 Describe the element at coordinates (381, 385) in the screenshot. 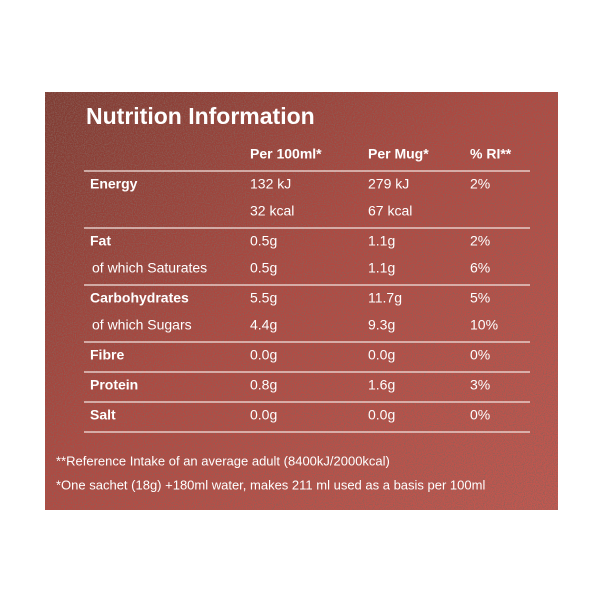

I see `value: 1.6g` at that location.